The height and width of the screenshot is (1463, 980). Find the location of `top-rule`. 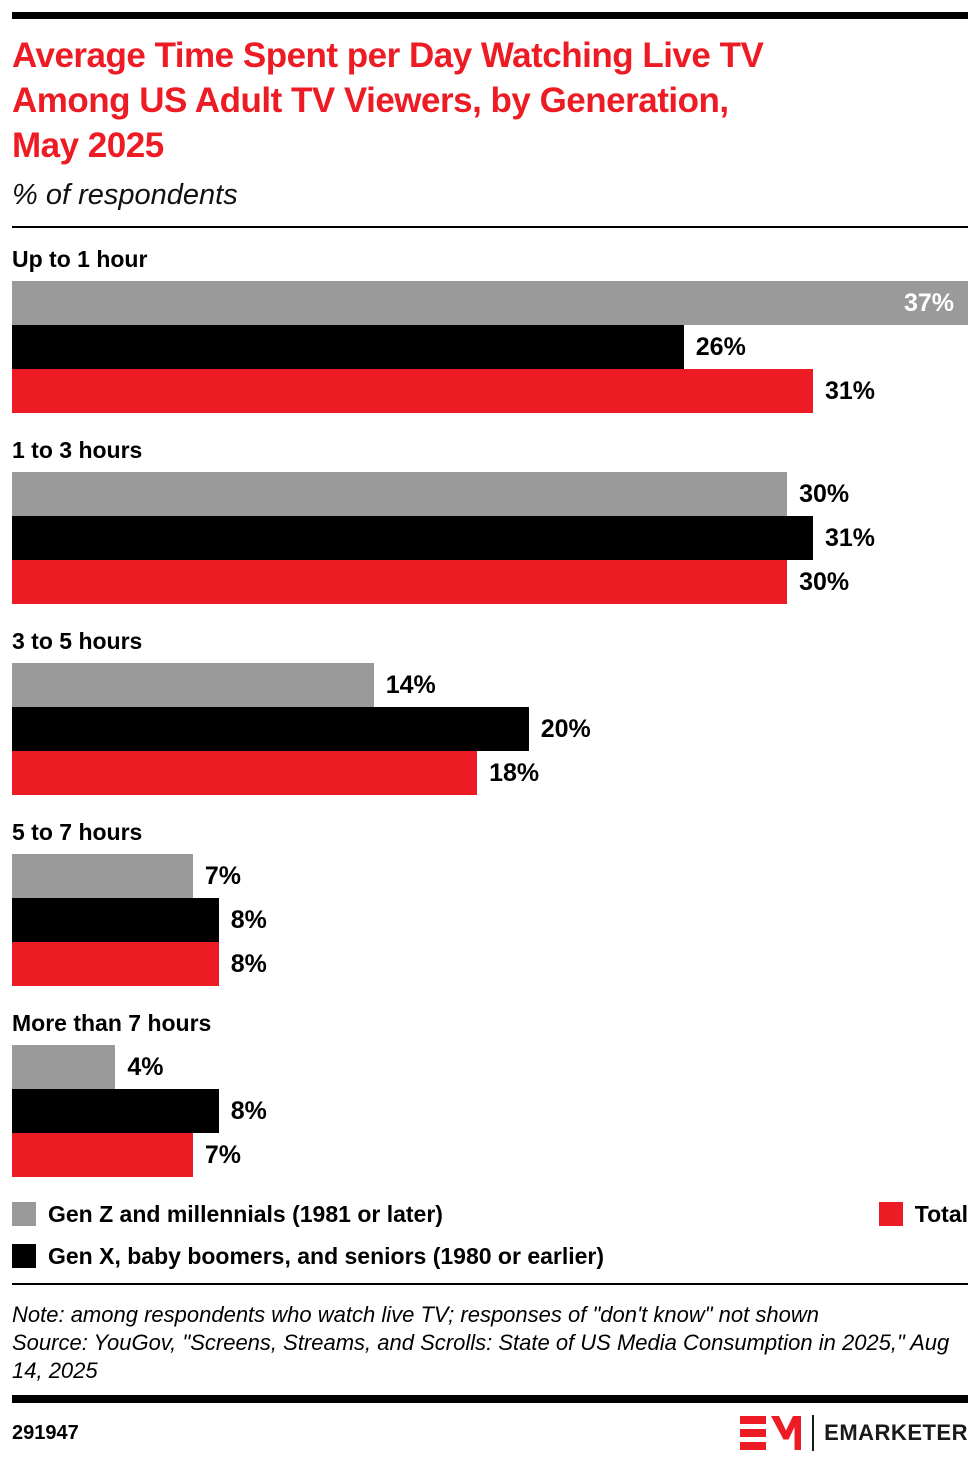

top-rule is located at coordinates (490, 15).